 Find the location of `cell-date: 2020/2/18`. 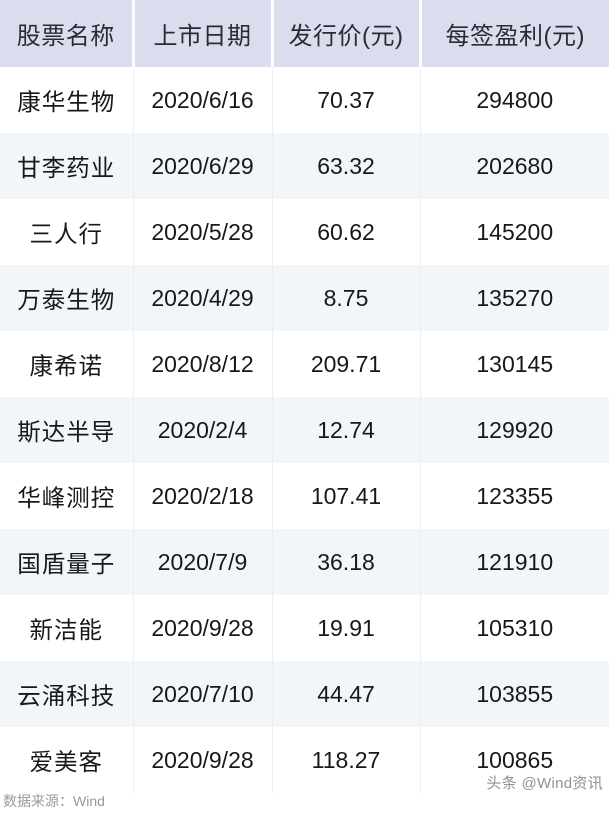

cell-date: 2020/2/18 is located at coordinates (203, 496).